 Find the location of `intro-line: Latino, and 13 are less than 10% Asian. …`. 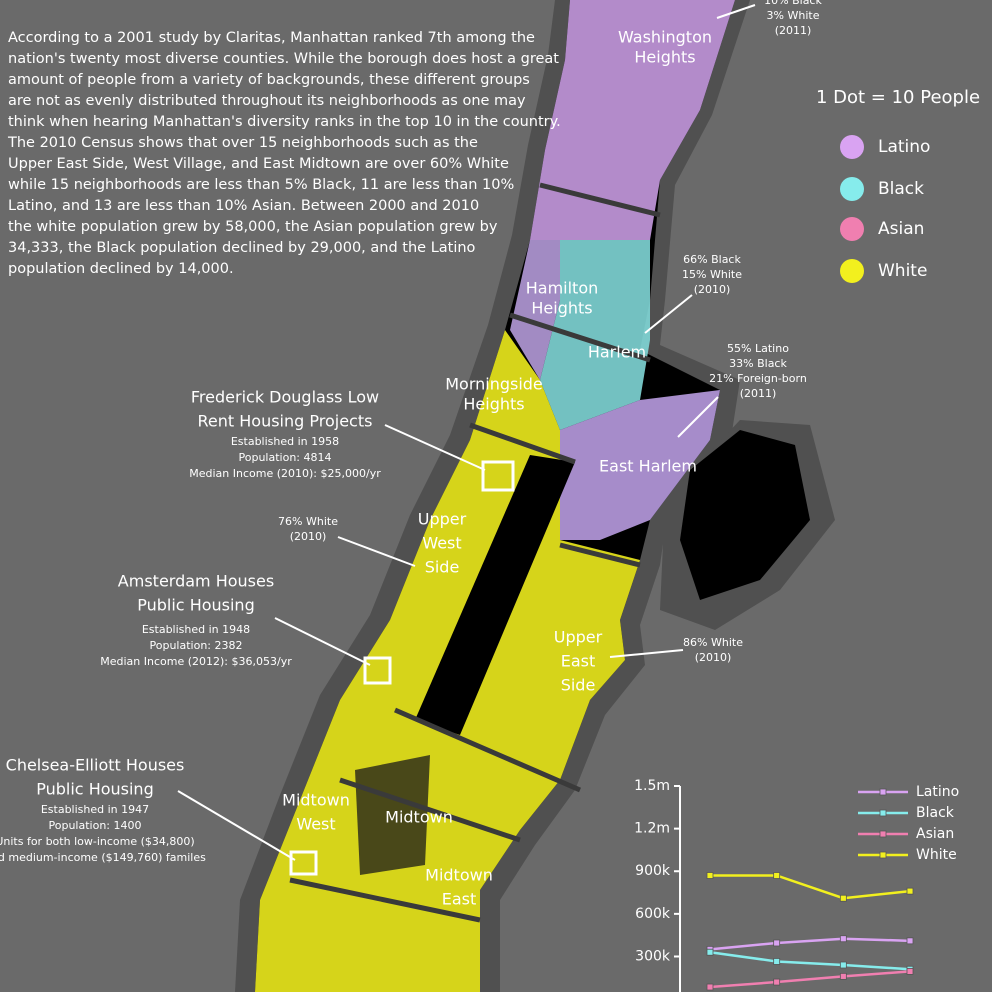

intro-line: Latino, and 13 are less than 10% Asian. … is located at coordinates (243, 206).